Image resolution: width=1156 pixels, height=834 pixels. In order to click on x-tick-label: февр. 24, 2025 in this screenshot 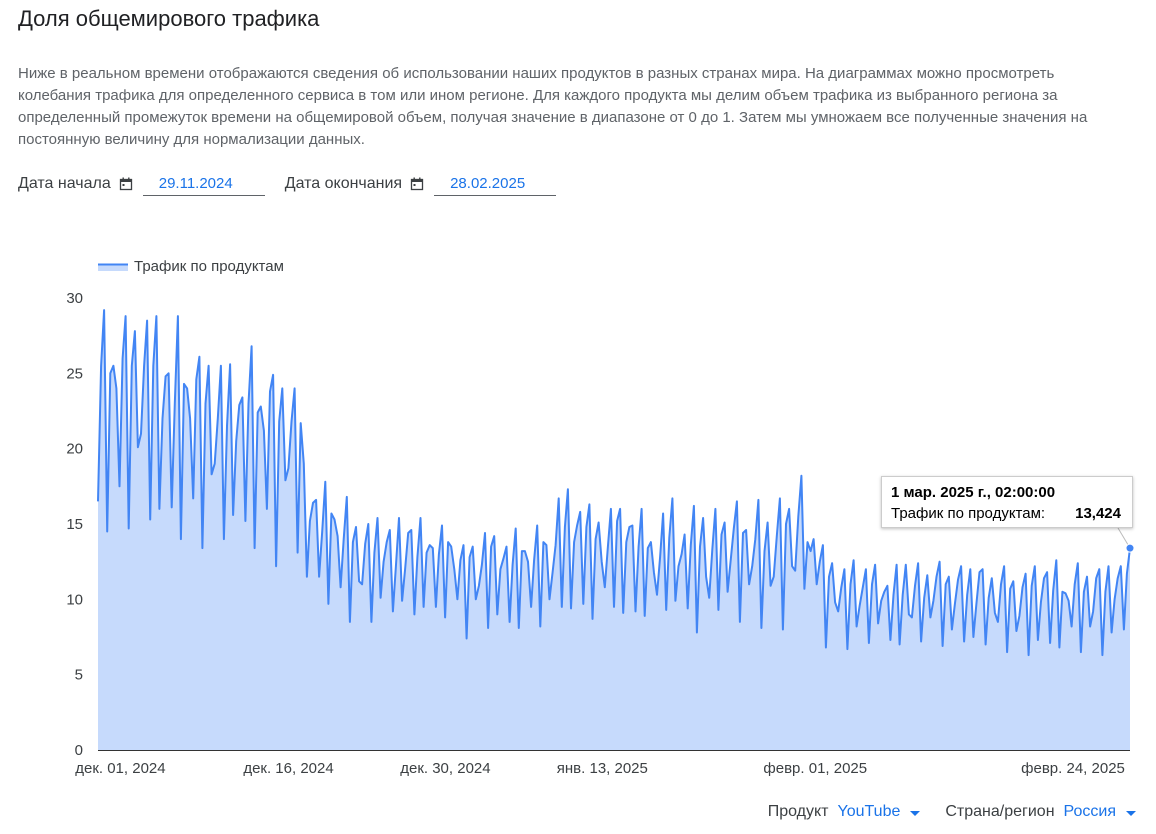, I will do `click(1073, 768)`.